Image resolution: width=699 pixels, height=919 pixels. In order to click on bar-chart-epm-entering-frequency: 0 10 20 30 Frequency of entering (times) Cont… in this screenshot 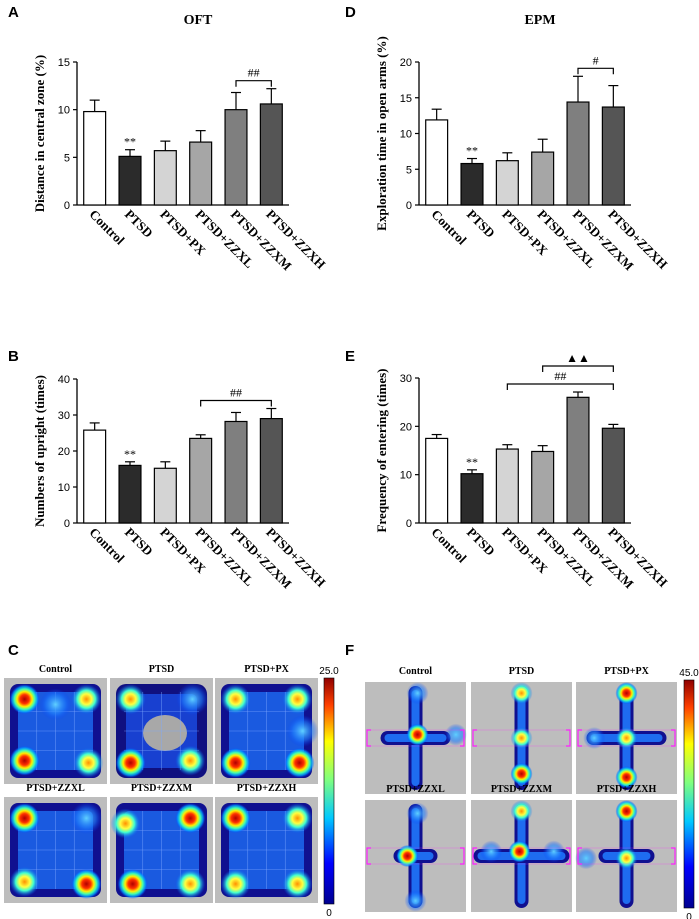, I will do `click(522, 471)`.